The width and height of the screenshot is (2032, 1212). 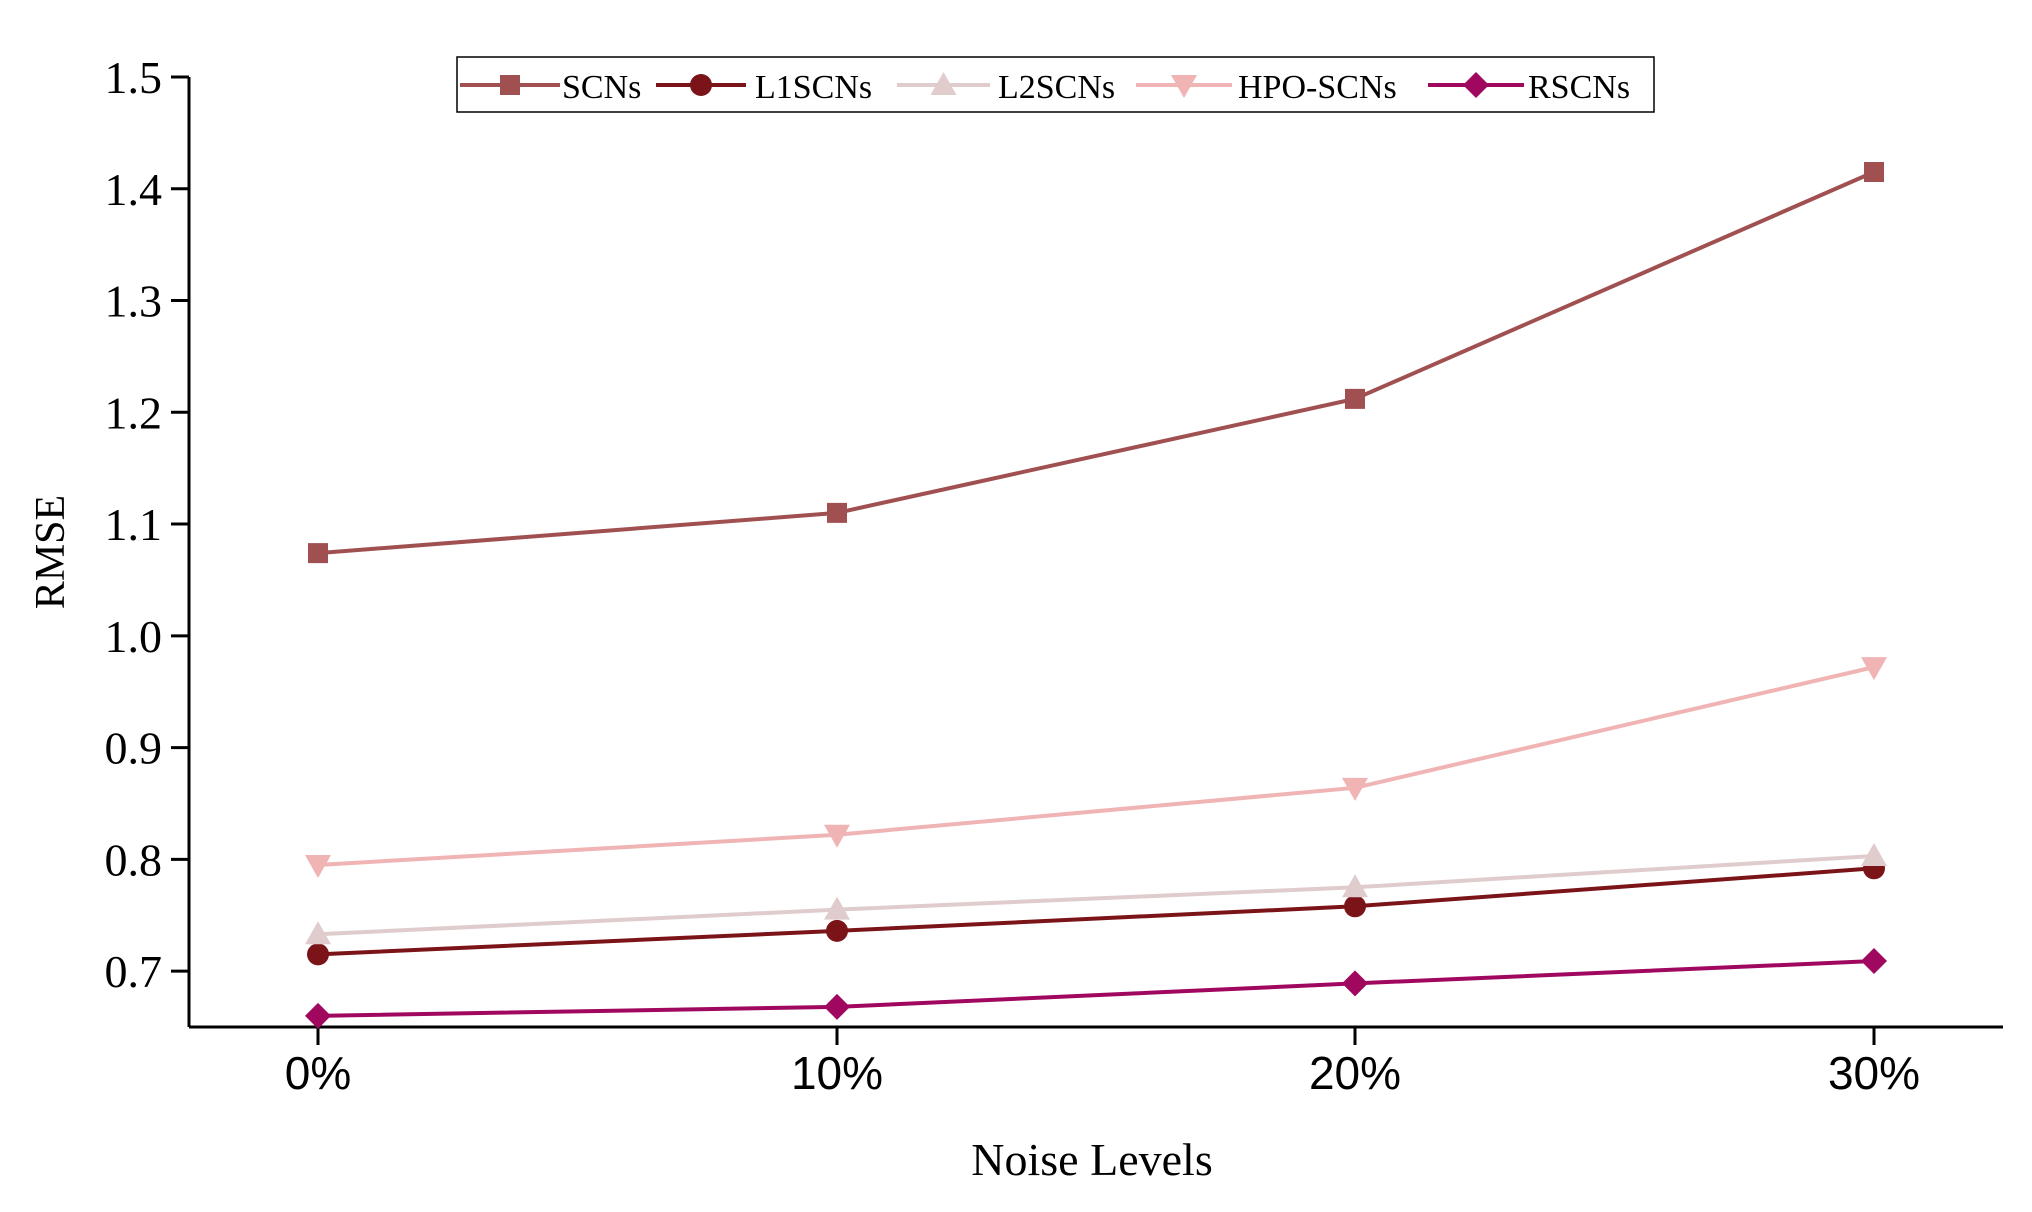 I want to click on x-tick-label: 10%, so click(x=837, y=1073).